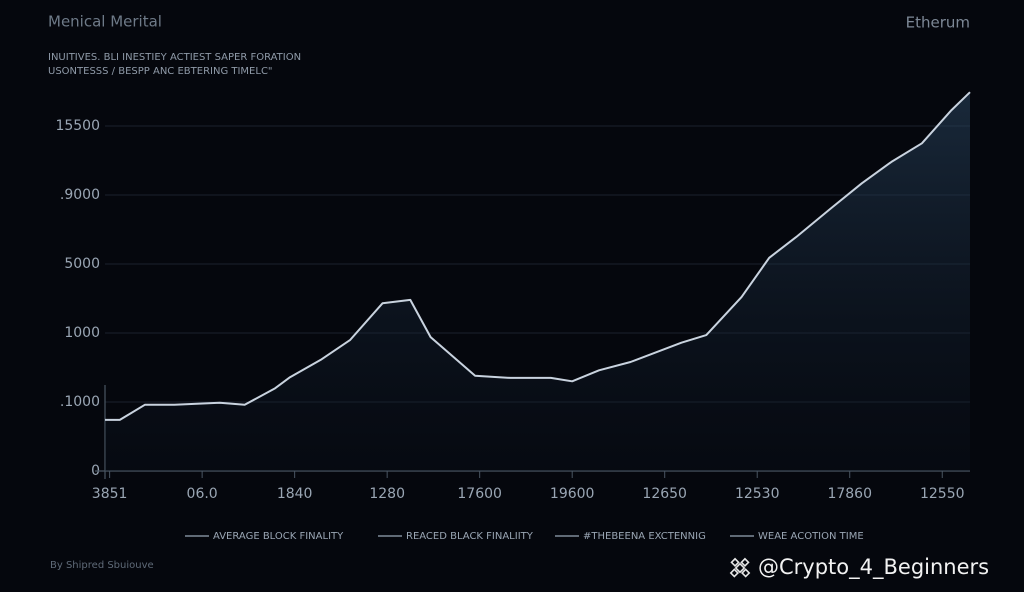 Image resolution: width=1024 pixels, height=592 pixels. I want to click on x-tick-label: 1280, so click(387, 494).